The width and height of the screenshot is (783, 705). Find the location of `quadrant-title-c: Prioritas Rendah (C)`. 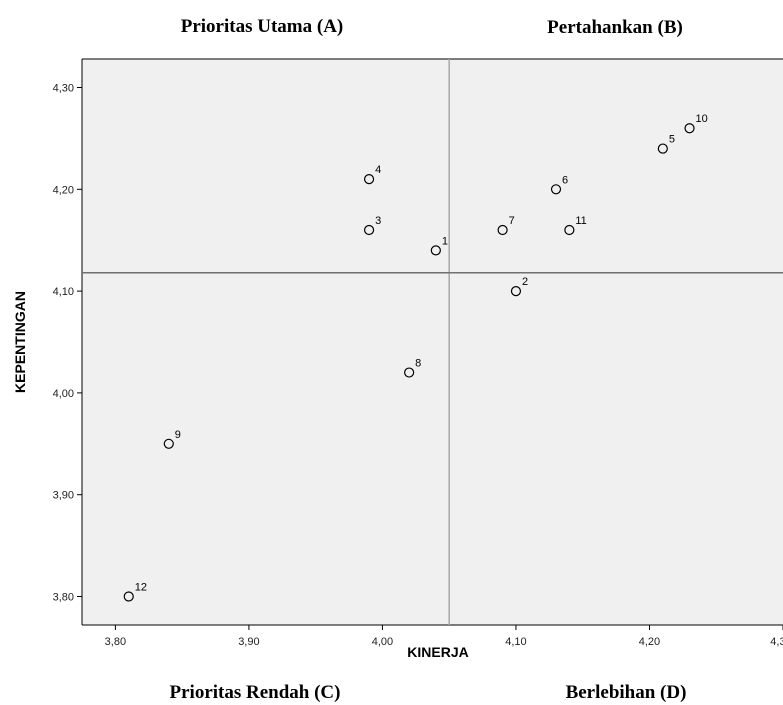

quadrant-title-c: Prioritas Rendah (C) is located at coordinates (255, 692).